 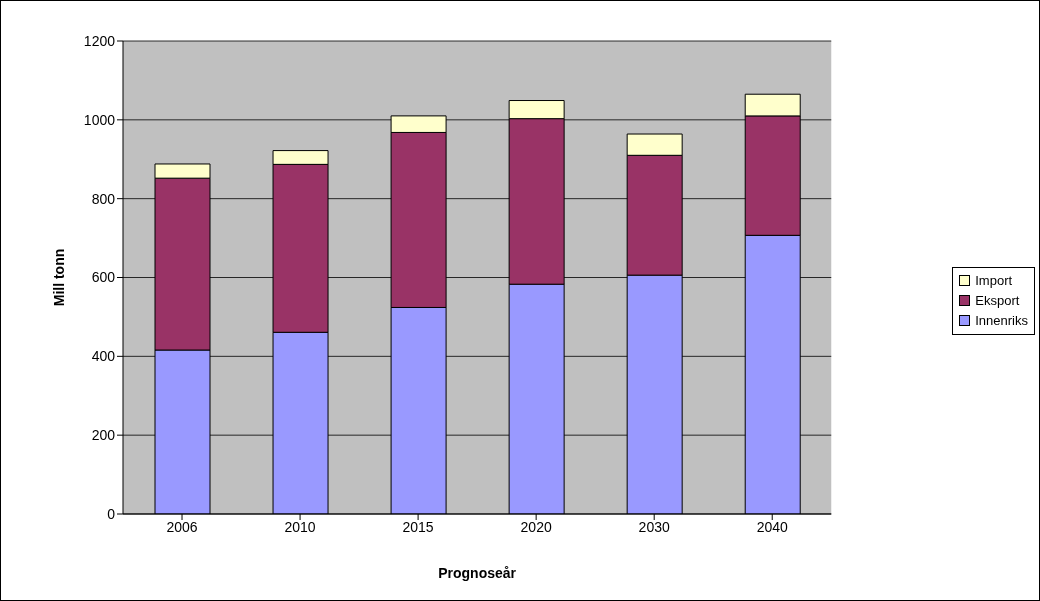 What do you see at coordinates (99, 119) in the screenshot?
I see `y-tick-label: 1000` at bounding box center [99, 119].